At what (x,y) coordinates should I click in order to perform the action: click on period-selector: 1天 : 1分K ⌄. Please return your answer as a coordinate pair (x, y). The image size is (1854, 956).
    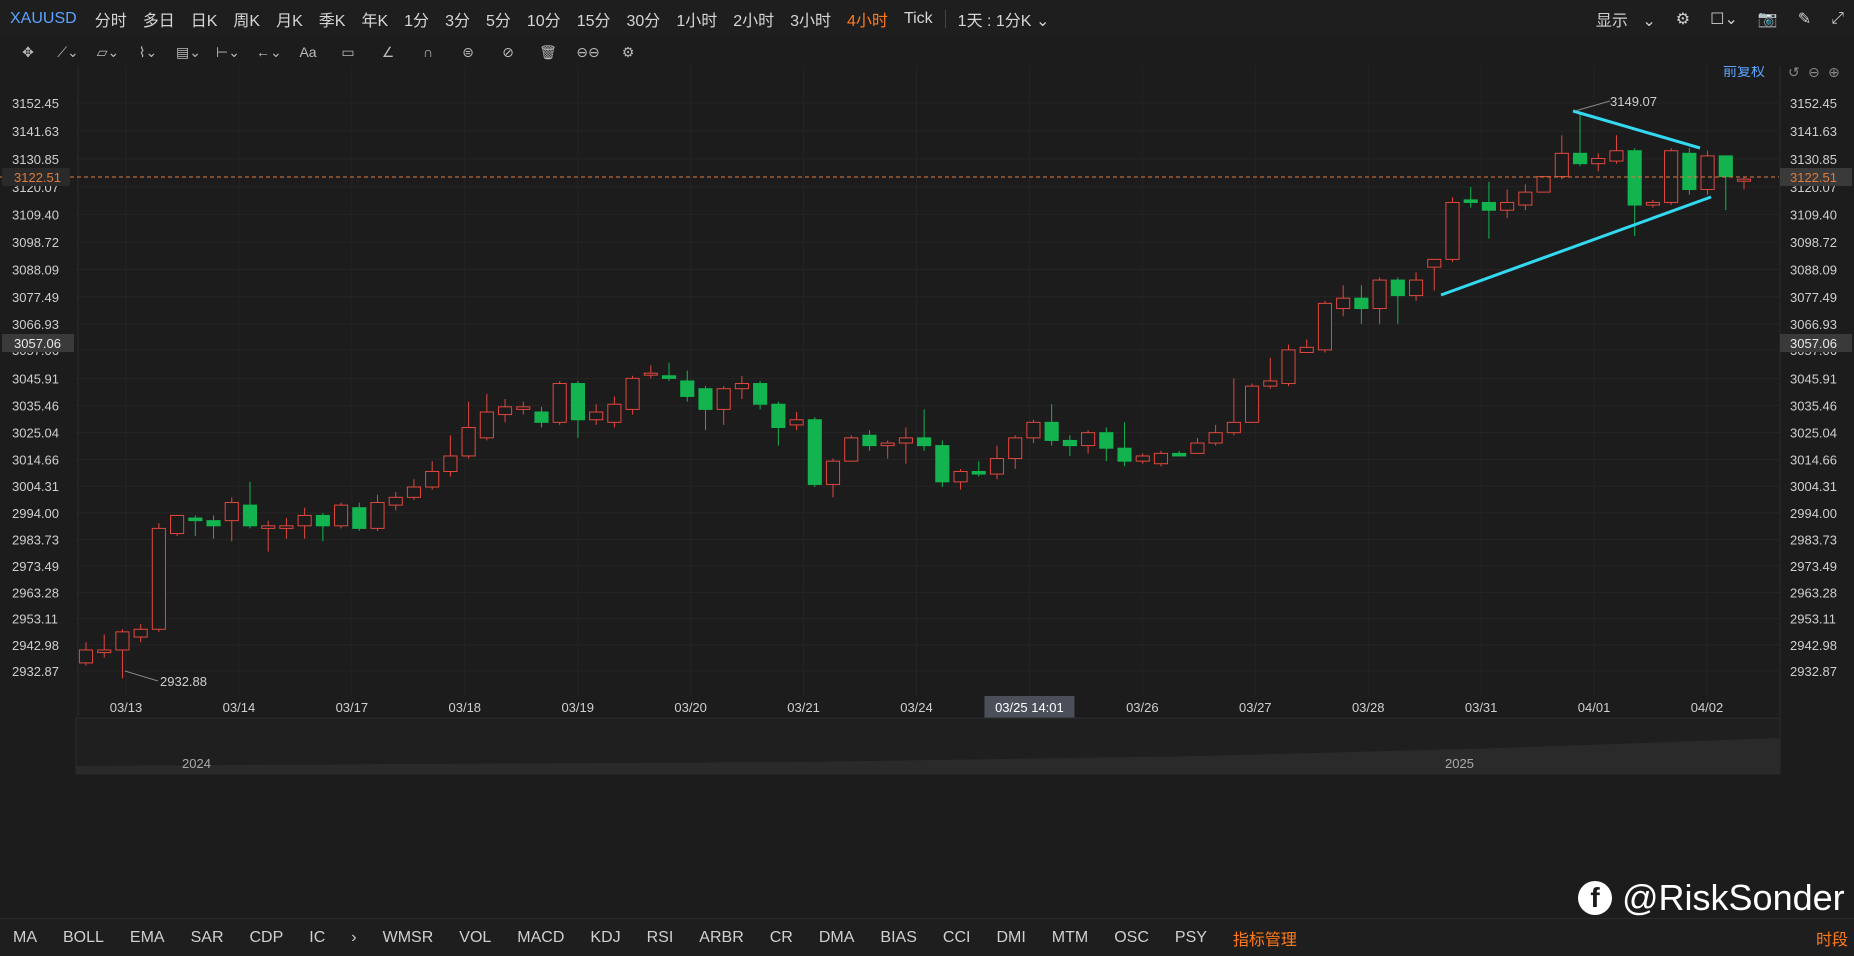
    Looking at the image, I should click on (1004, 19).